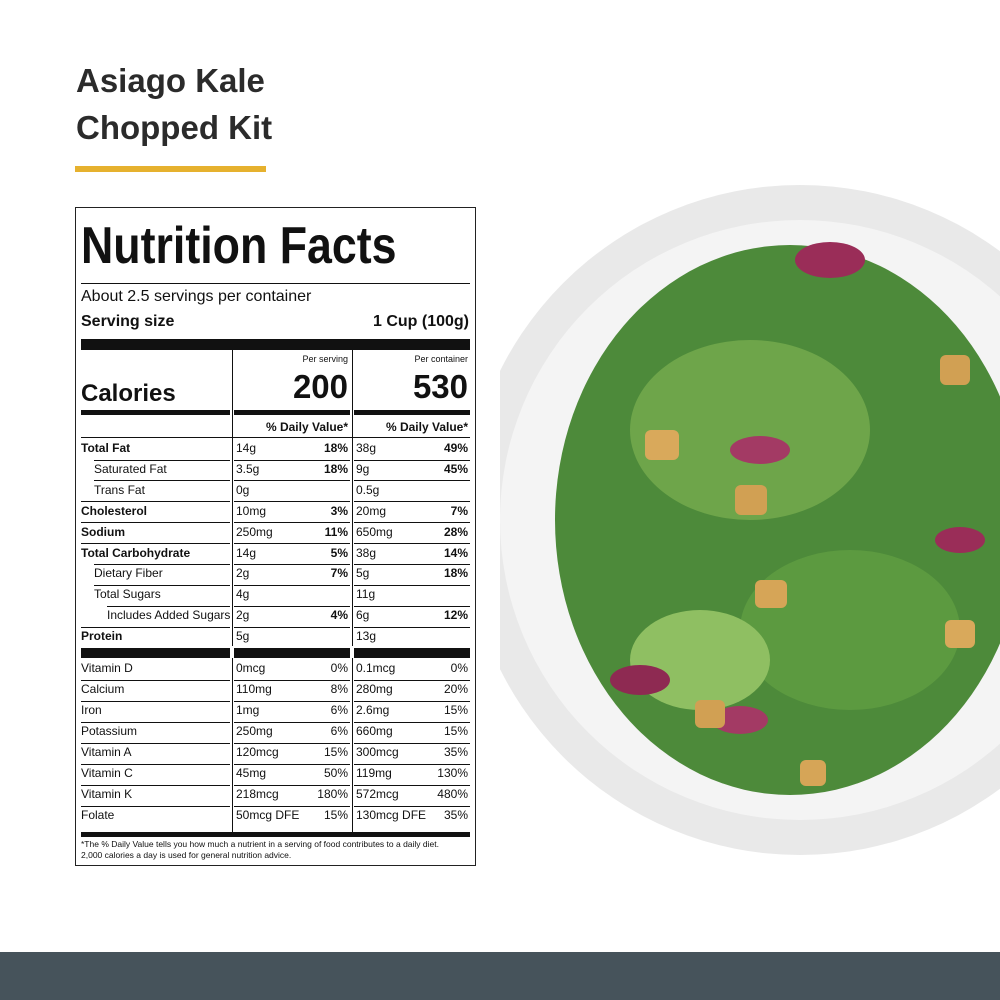 This screenshot has width=1000, height=1000. Describe the element at coordinates (243, 636) in the screenshot. I see `amount-serving: 5g` at that location.